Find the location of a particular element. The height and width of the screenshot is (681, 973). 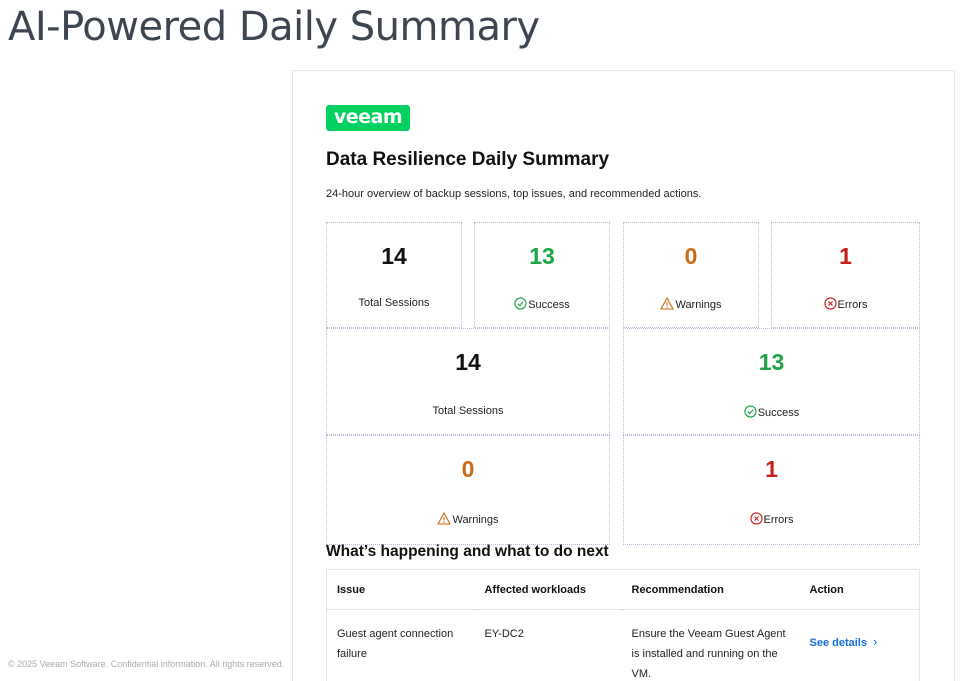

stat-card-warnings: 0 Warnings is located at coordinates (691, 275).